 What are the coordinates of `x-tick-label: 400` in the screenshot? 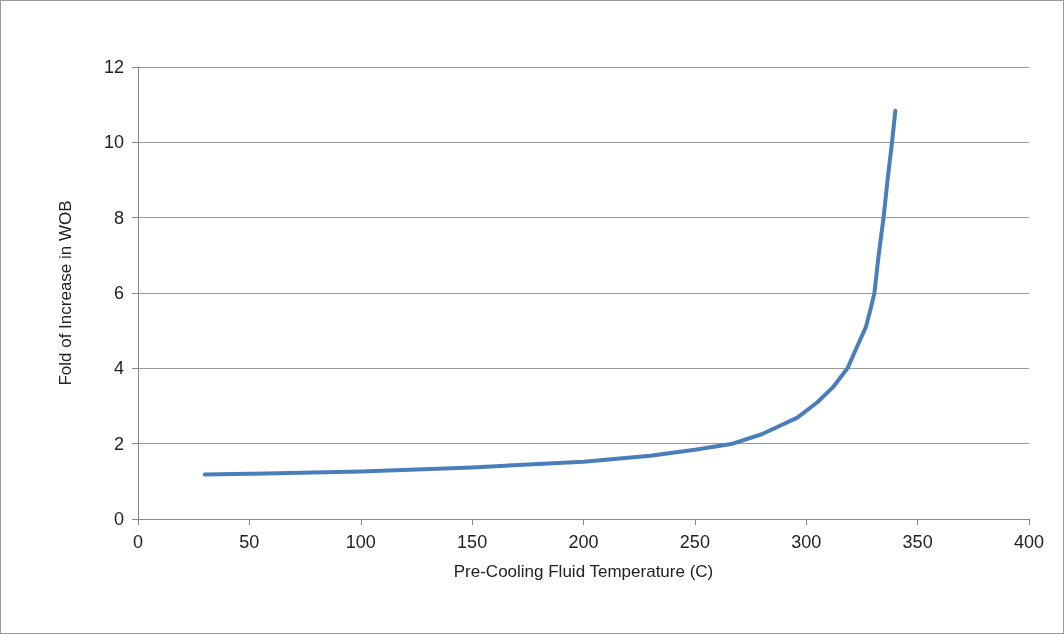 It's located at (1029, 542).